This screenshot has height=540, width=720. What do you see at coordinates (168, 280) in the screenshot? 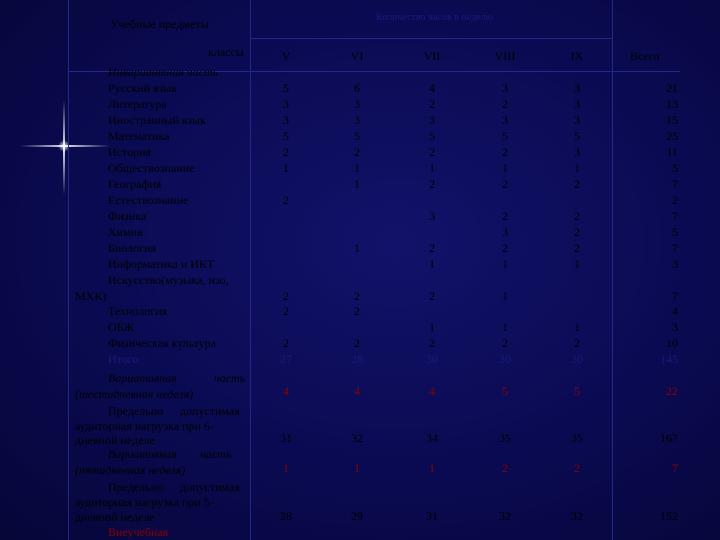
I see `subject-name: Искусство(музыка, изо,` at bounding box center [168, 280].